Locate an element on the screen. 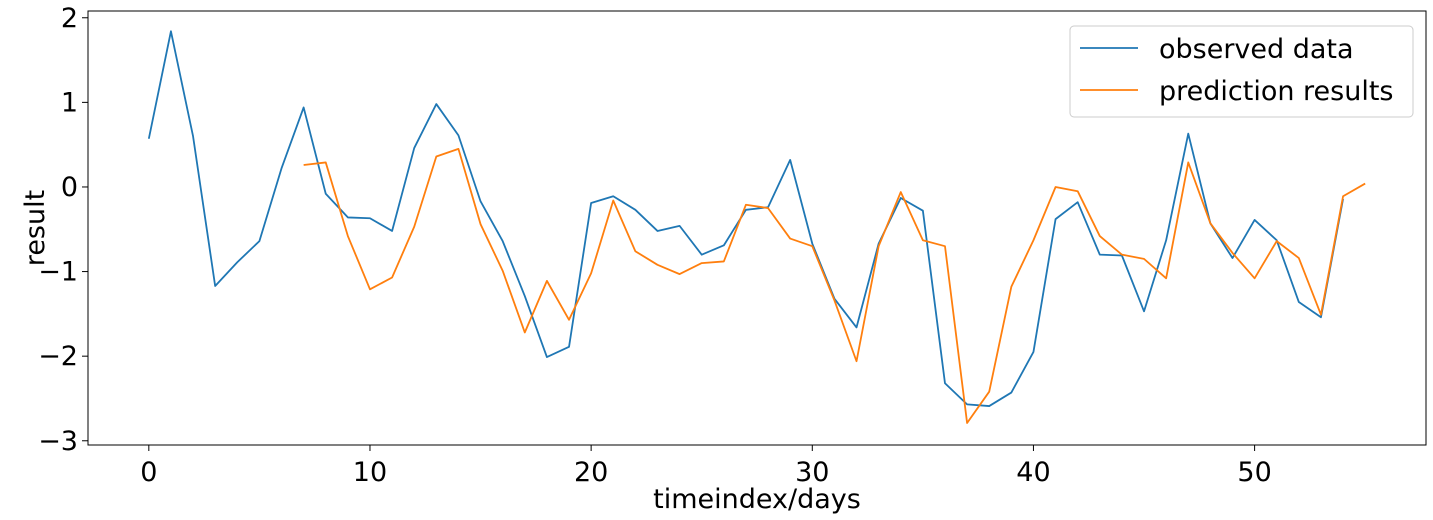 The height and width of the screenshot is (520, 1433). x-tick-label: 40 is located at coordinates (1033, 472).